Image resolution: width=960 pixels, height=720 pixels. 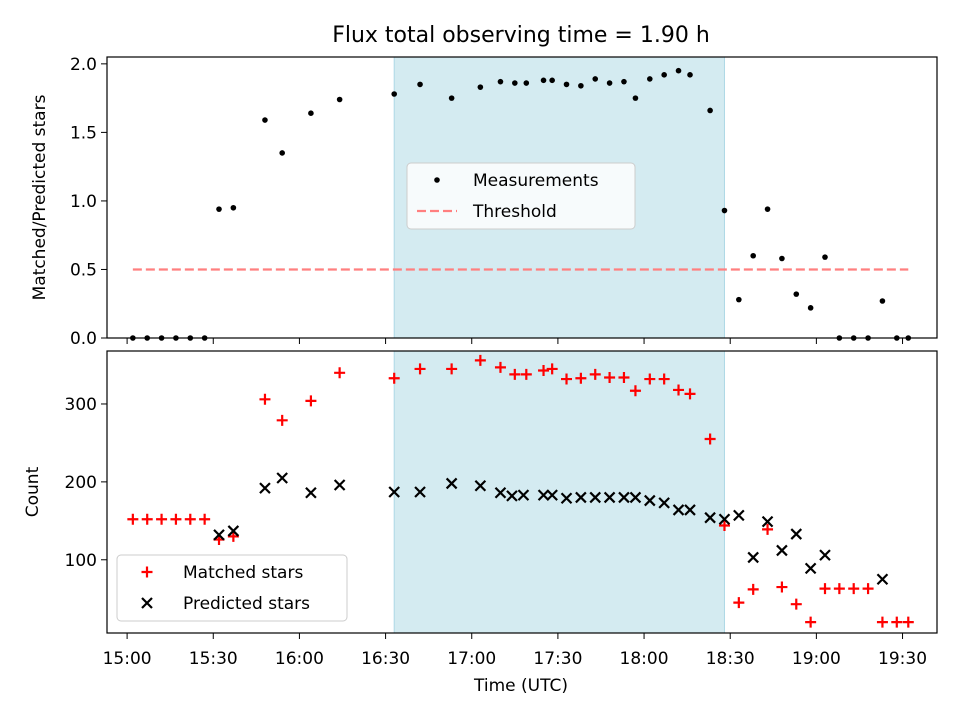 What do you see at coordinates (81, 561) in the screenshot?
I see `y-tick-label: 100` at bounding box center [81, 561].